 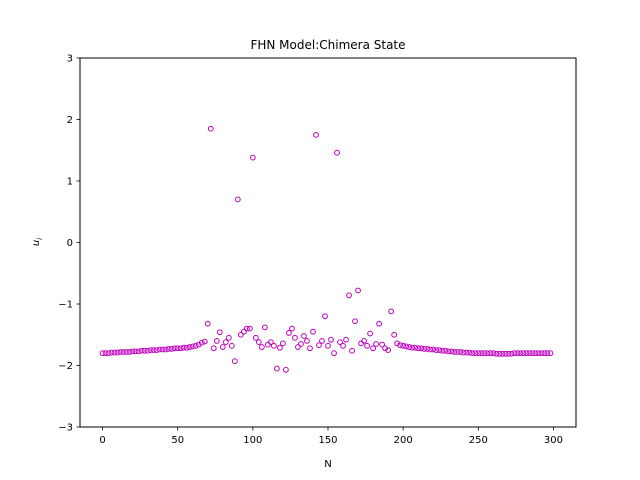 I want to click on x-tick-label: 0, so click(x=102, y=440).